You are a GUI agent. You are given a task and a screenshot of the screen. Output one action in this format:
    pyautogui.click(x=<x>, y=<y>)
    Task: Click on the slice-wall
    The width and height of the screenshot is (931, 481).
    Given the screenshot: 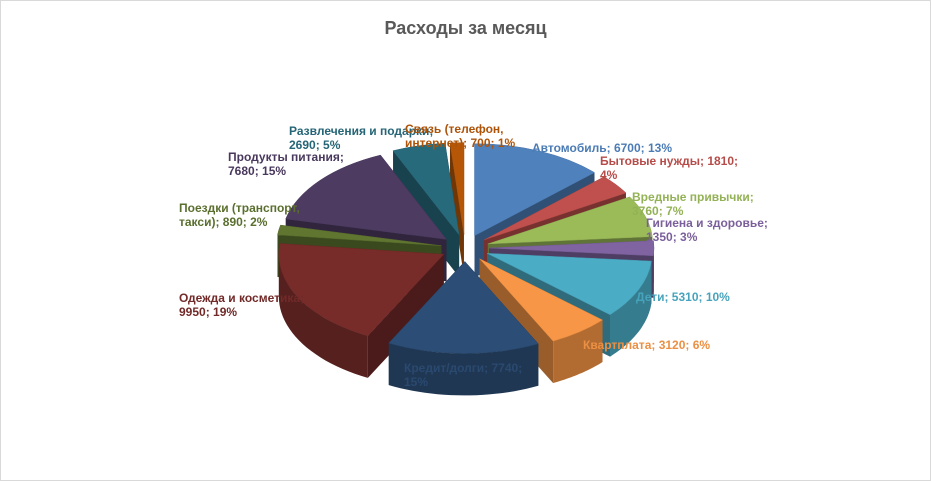 What is the action you would take?
    pyautogui.click(x=456, y=209)
    